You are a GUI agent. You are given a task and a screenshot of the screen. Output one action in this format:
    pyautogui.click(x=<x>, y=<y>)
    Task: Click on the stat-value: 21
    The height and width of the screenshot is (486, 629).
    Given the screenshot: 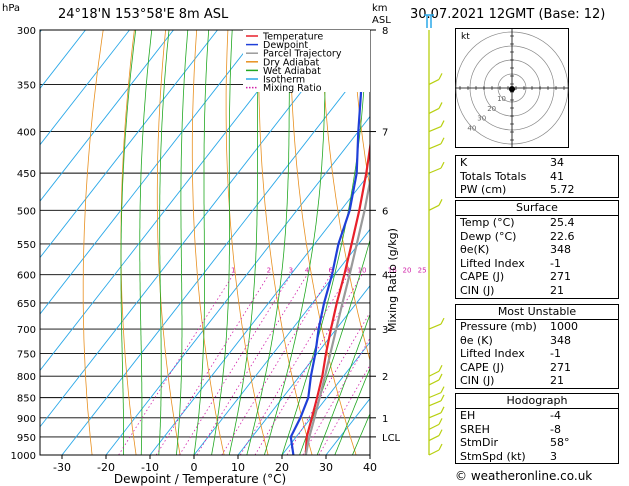 What is the action you would take?
    pyautogui.click(x=557, y=381)
    